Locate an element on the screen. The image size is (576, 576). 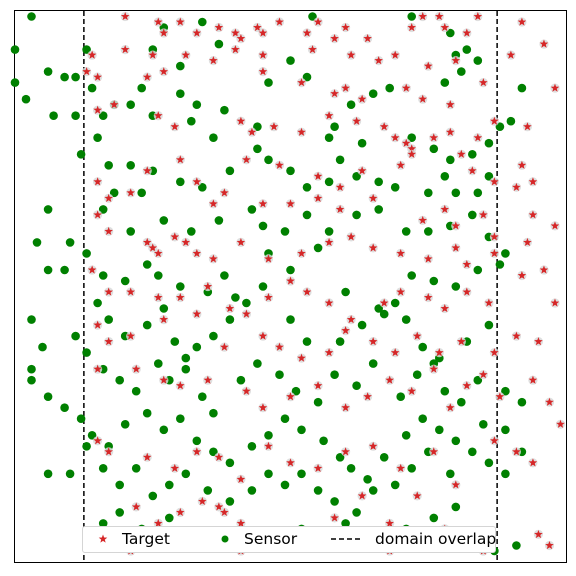
legend-label-target: Target is located at coordinates (146, 539).